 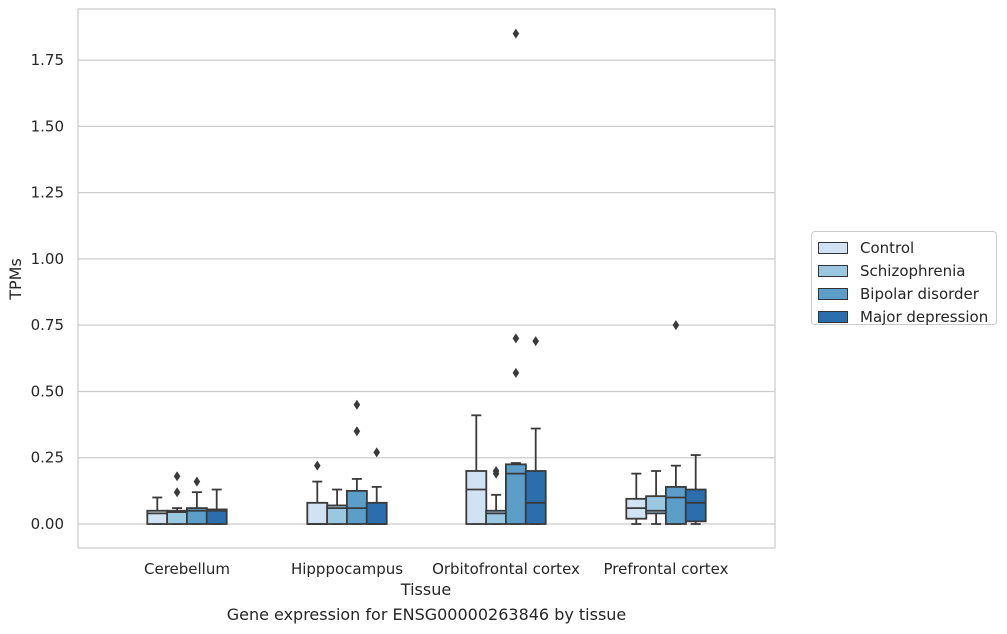 What do you see at coordinates (919, 293) in the screenshot?
I see `legend-label: Bipolar disorder` at bounding box center [919, 293].